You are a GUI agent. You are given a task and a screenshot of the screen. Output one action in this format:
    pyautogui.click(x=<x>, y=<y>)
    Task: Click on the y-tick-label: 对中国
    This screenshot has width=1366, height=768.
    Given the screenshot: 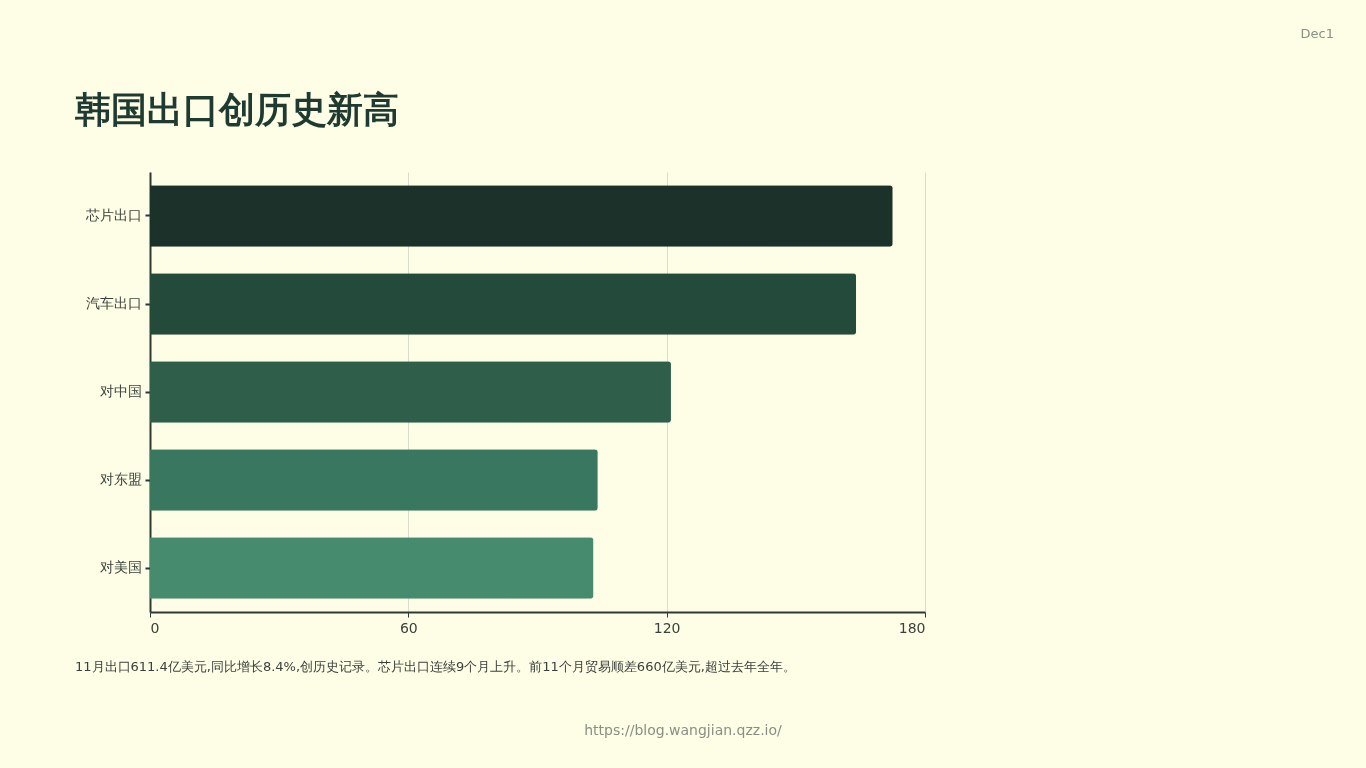 What is the action you would take?
    pyautogui.click(x=120, y=391)
    